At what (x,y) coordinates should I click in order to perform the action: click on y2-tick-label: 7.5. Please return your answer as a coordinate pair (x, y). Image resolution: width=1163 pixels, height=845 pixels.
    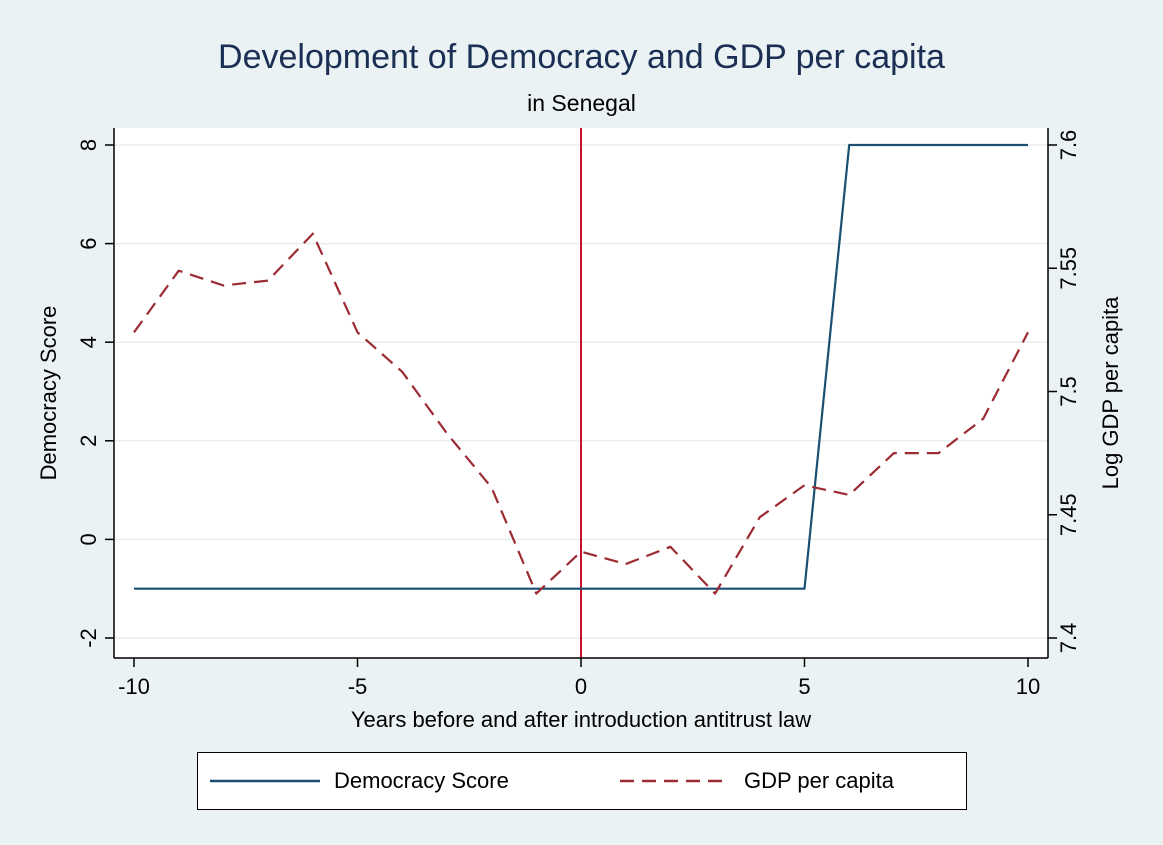
    Looking at the image, I should click on (1068, 391).